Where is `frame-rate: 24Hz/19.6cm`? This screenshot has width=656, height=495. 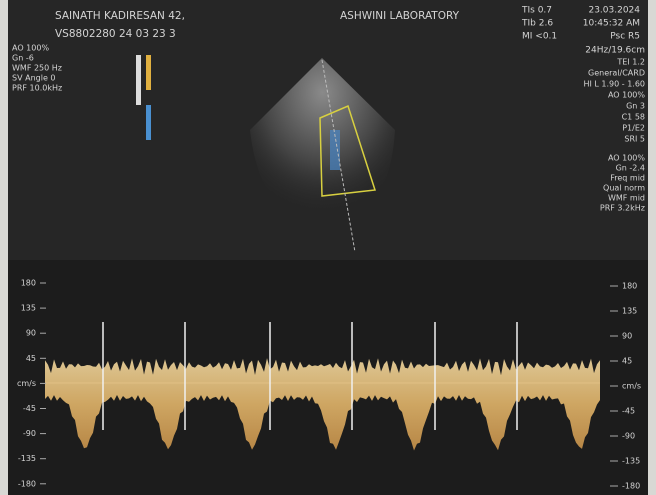 frame-rate: 24Hz/19.6cm is located at coordinates (615, 51).